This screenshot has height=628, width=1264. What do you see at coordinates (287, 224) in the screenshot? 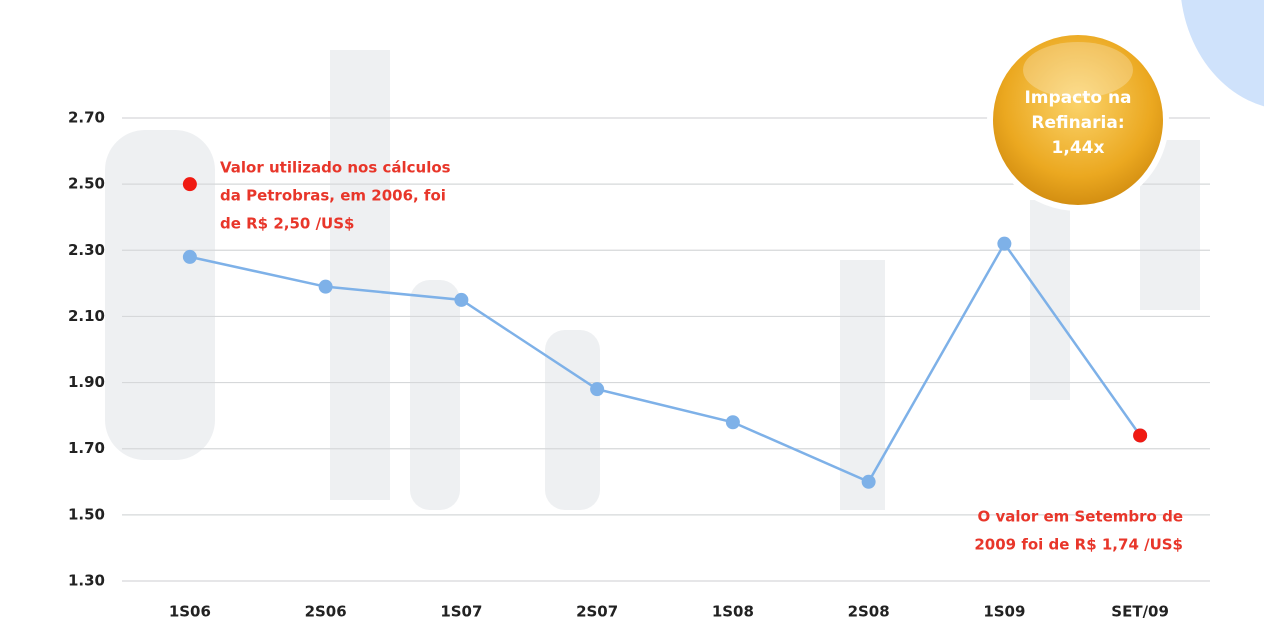
I see `annotation: de R$ 2,50 /US$` at bounding box center [287, 224].